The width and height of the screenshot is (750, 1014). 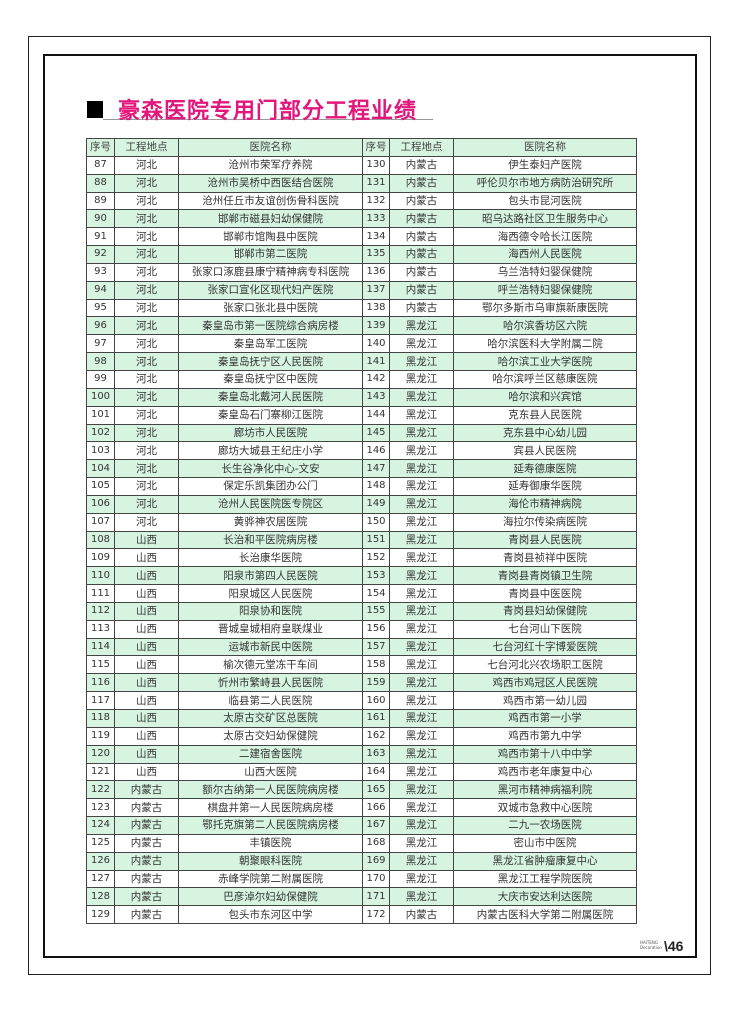 I want to click on cell-hospital: 长治和平医院病房楼, so click(x=270, y=540).